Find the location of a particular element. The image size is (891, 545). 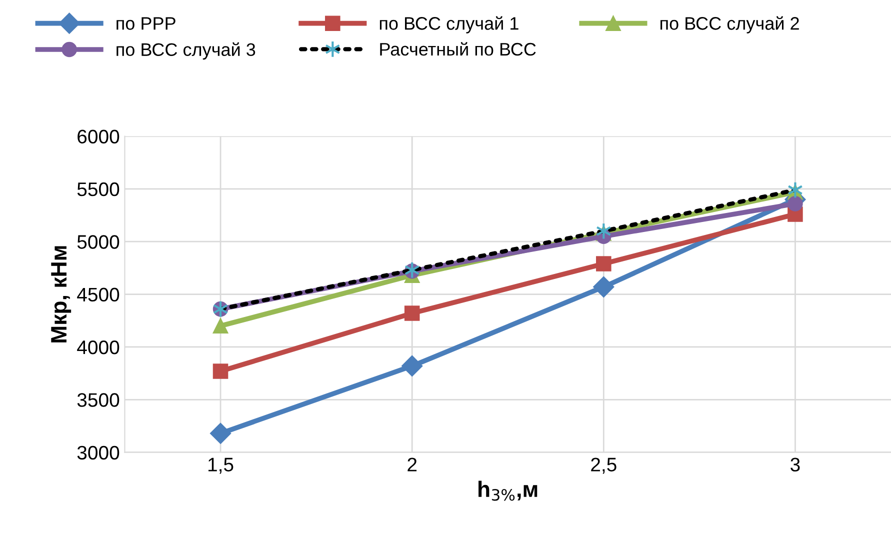

x-tick-label: 2 is located at coordinates (412, 465).